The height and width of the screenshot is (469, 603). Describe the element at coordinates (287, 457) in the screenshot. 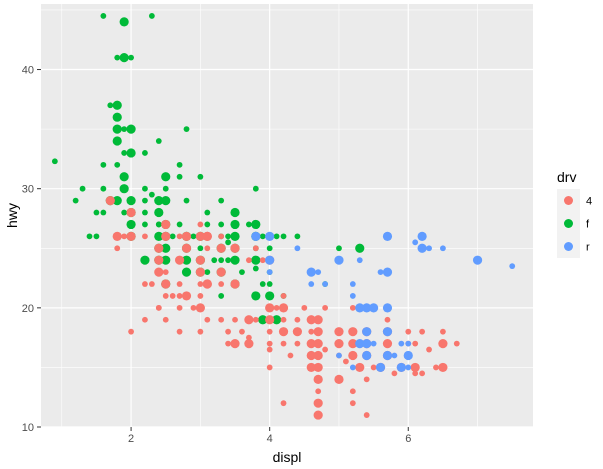

I see `x-axis-title: displ` at that location.